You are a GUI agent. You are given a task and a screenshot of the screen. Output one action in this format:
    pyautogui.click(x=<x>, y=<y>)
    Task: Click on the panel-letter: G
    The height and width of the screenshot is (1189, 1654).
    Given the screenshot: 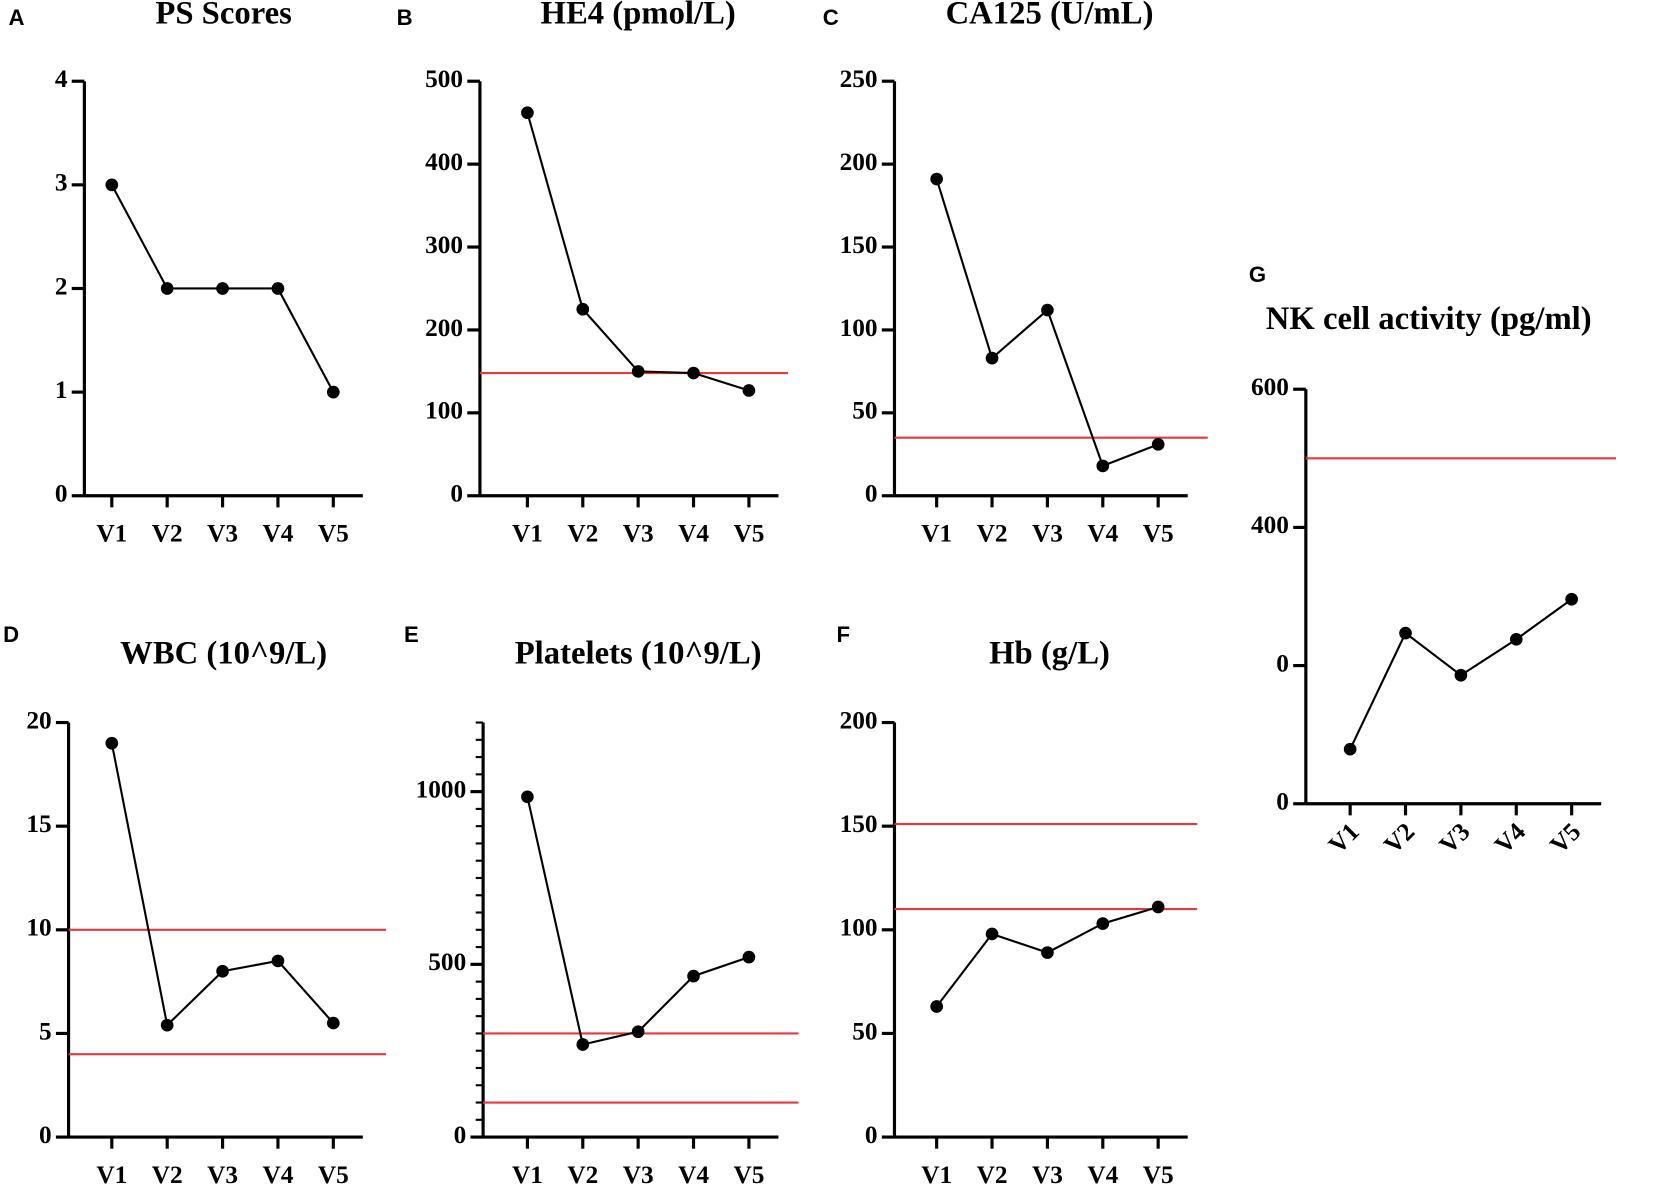 What is the action you would take?
    pyautogui.click(x=1257, y=274)
    